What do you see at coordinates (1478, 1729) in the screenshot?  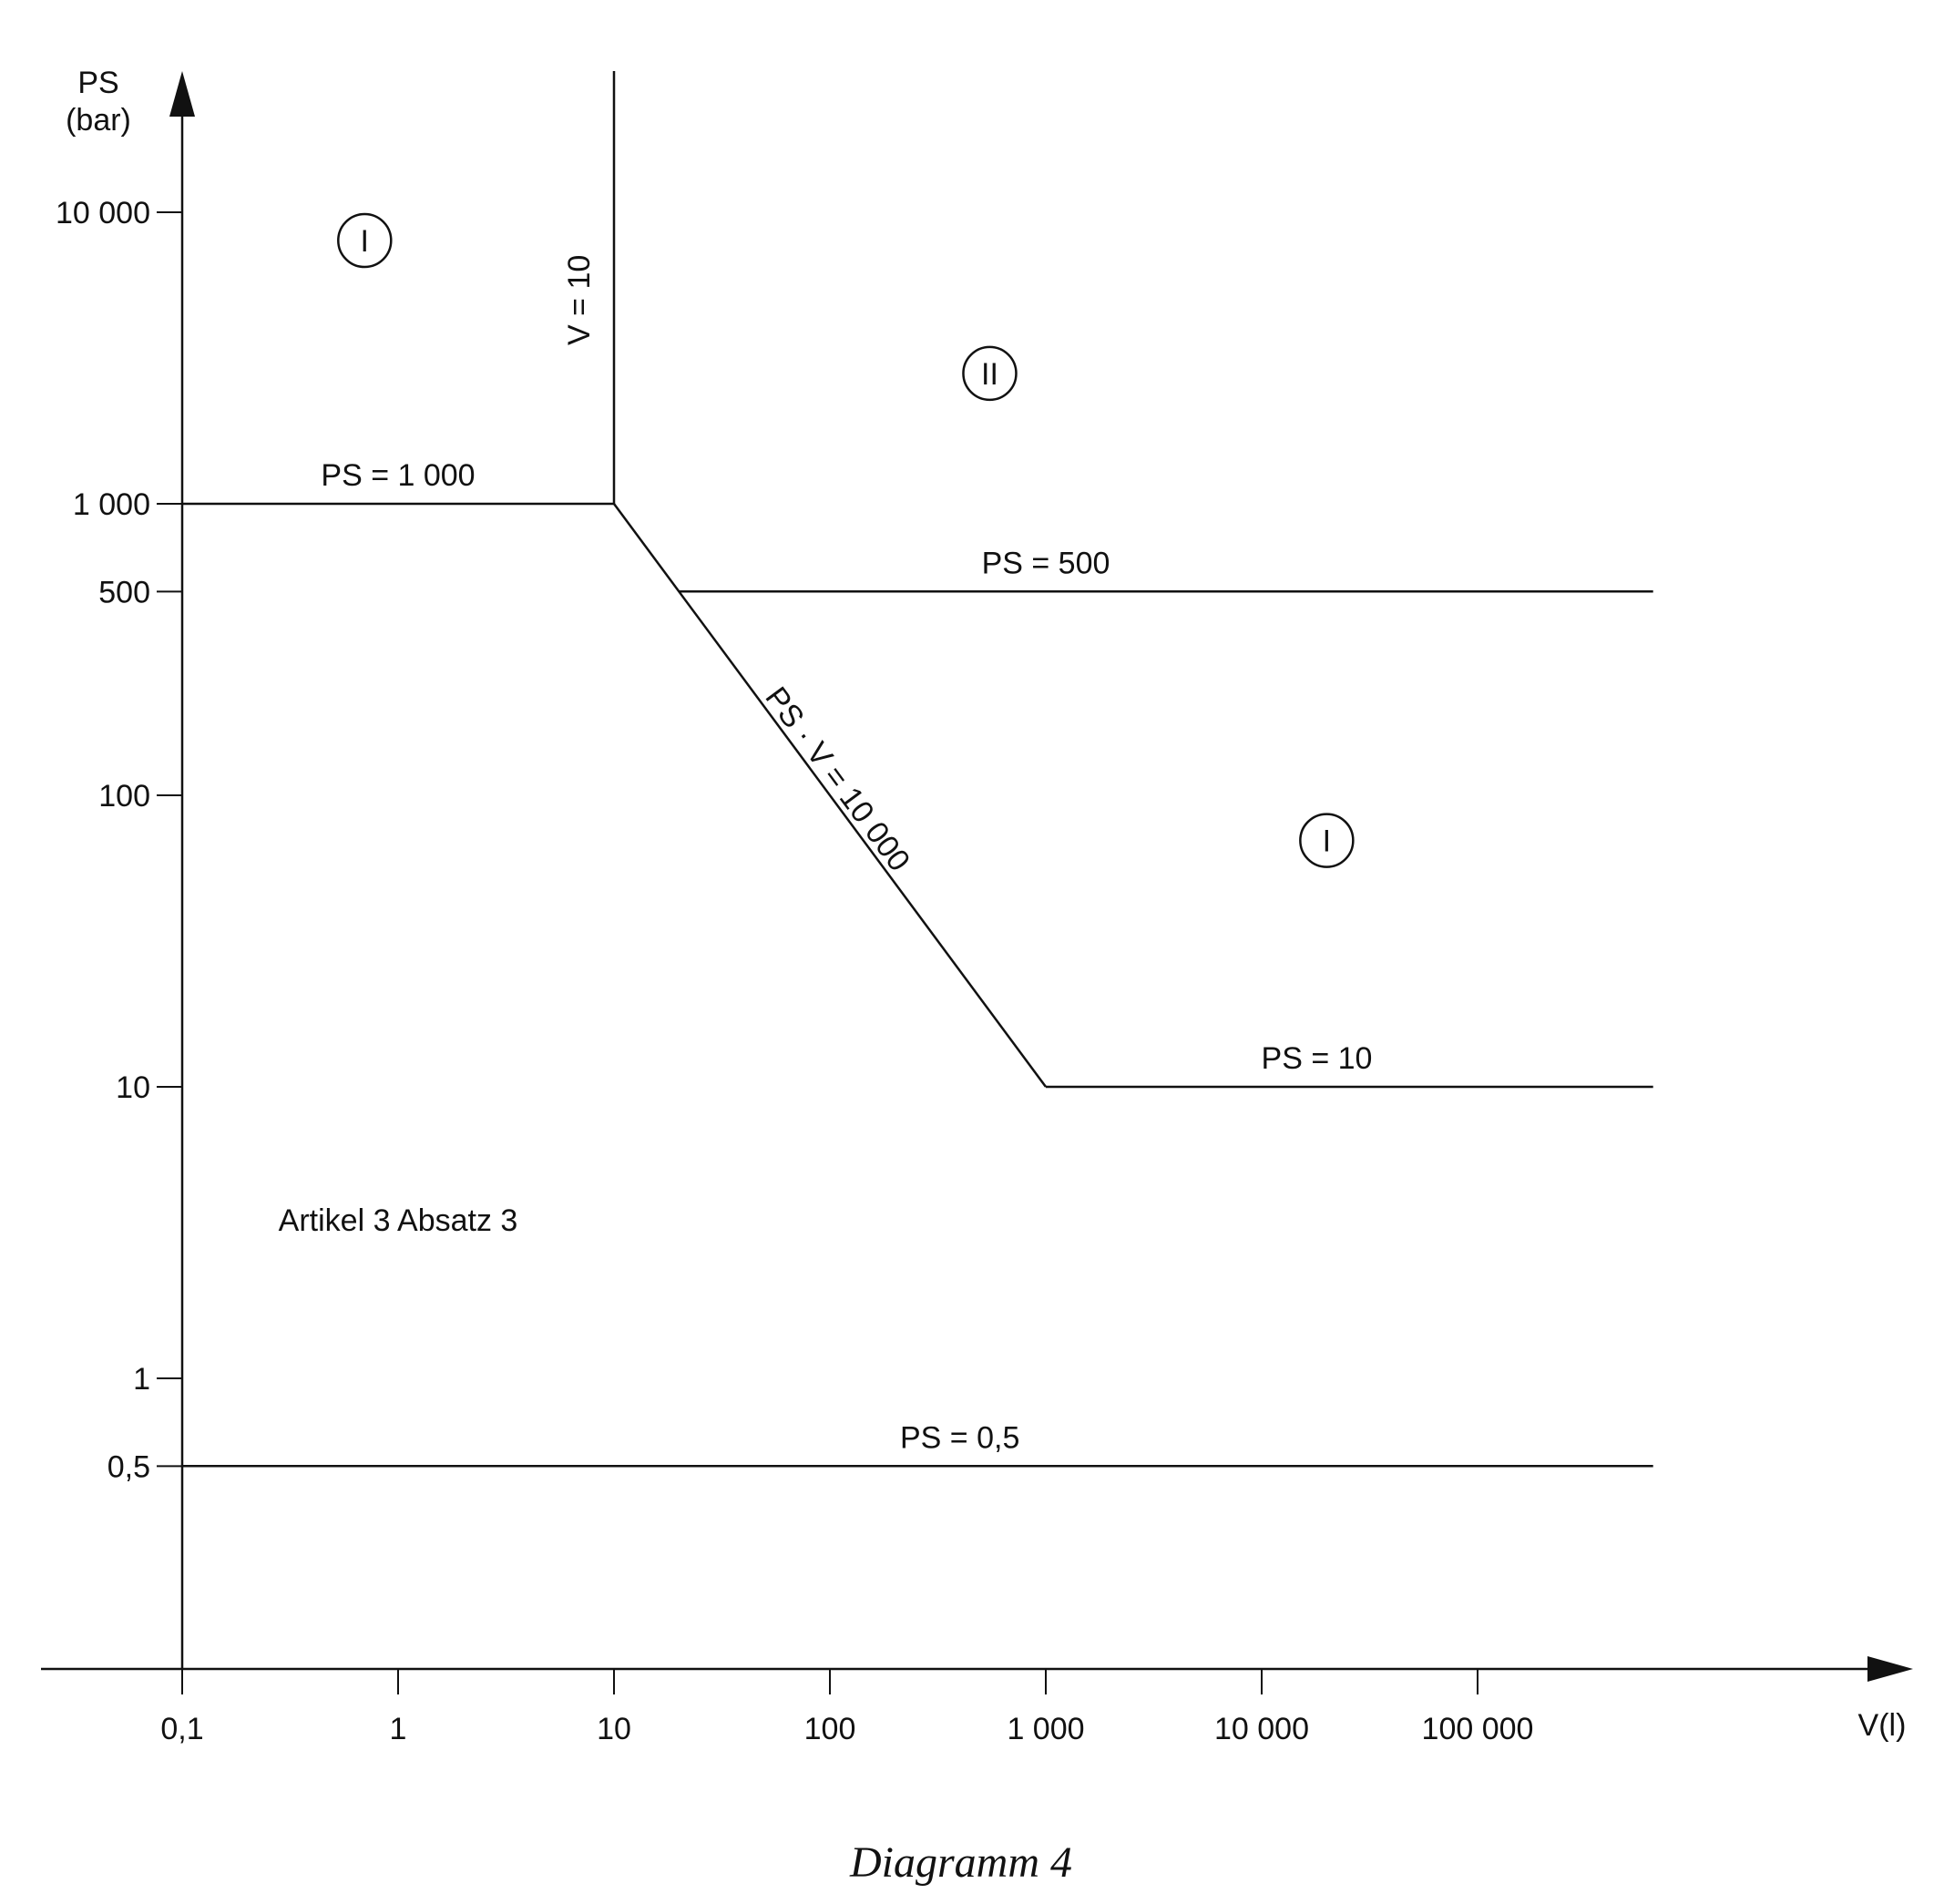 I see `x-tick-label: 100 000` at bounding box center [1478, 1729].